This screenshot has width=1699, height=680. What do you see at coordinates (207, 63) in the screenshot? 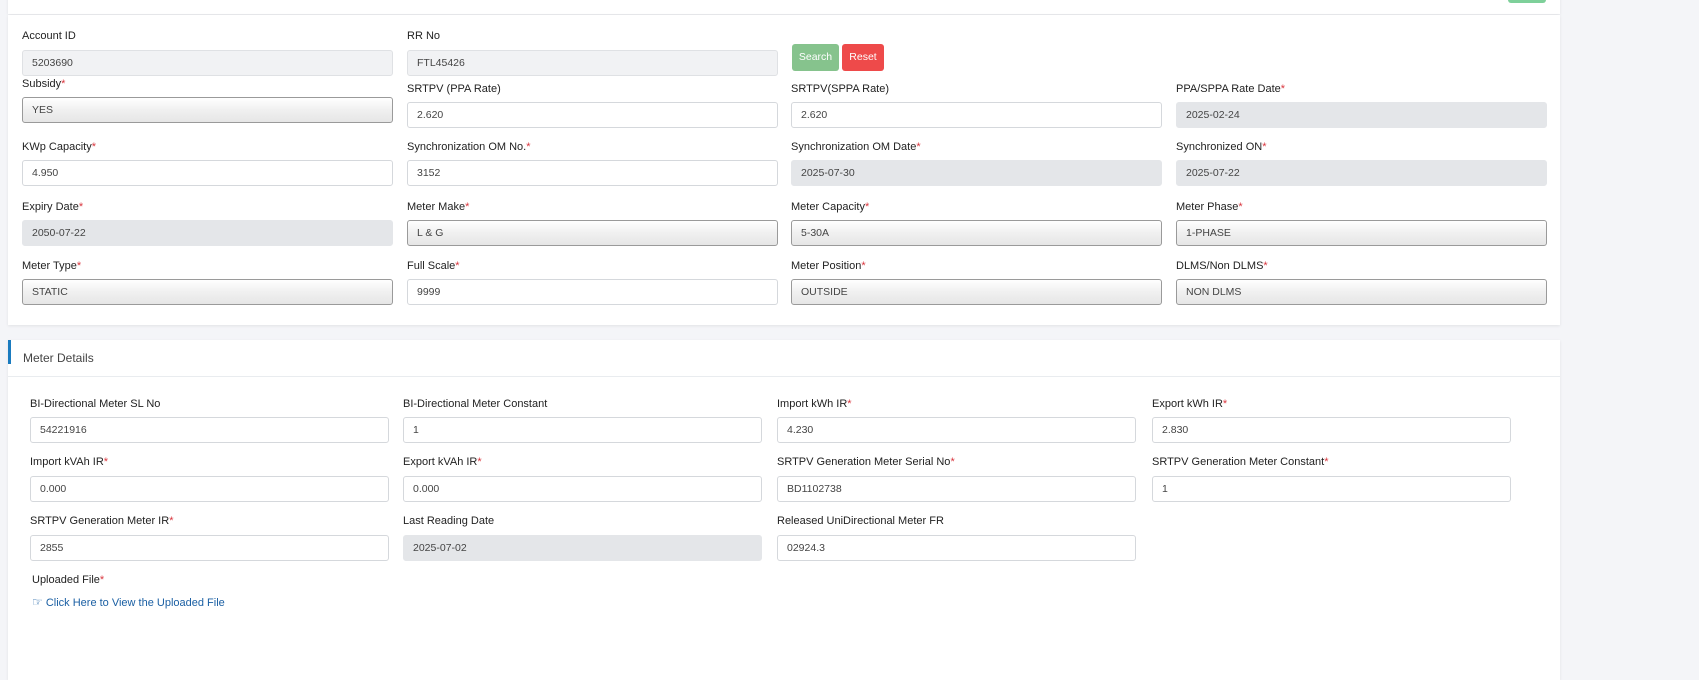
I see `account-id-input: 5203690` at bounding box center [207, 63].